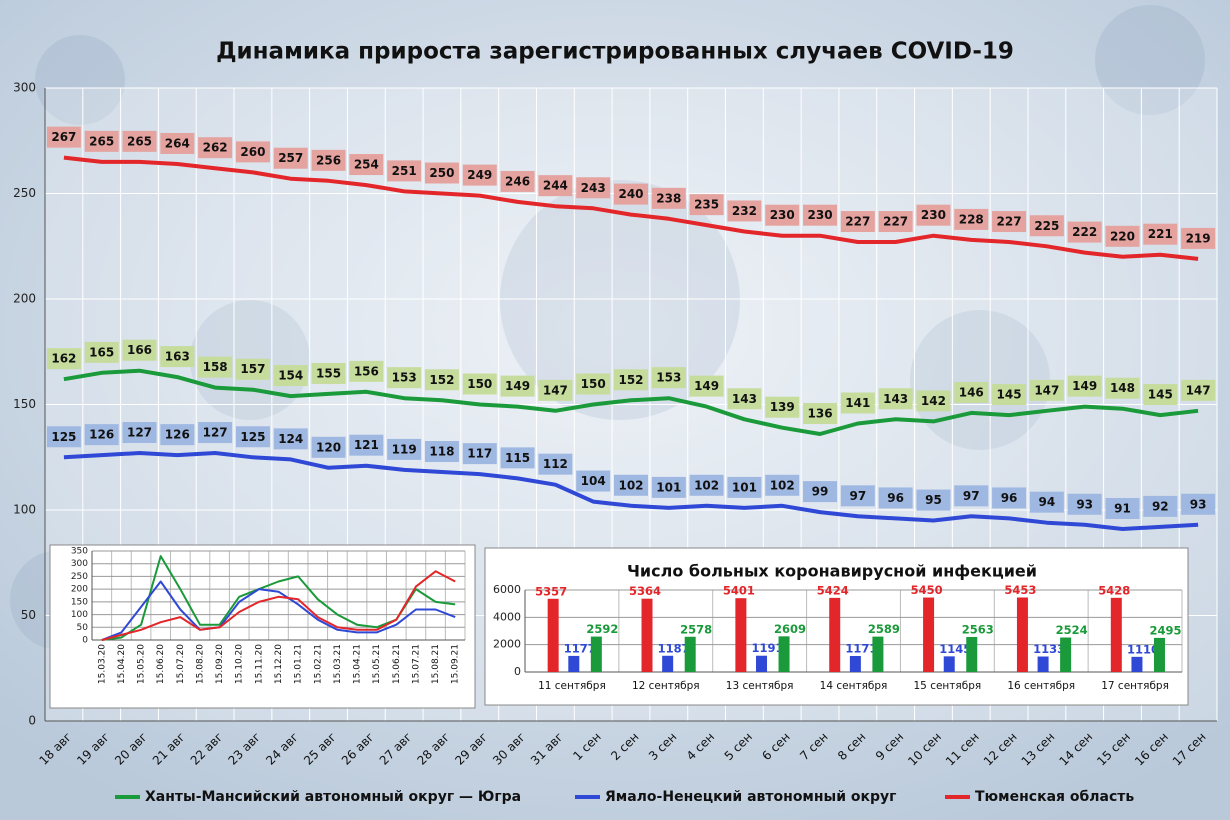  What do you see at coordinates (555, 464) in the screenshot?
I see `value-label: 112` at bounding box center [555, 464].